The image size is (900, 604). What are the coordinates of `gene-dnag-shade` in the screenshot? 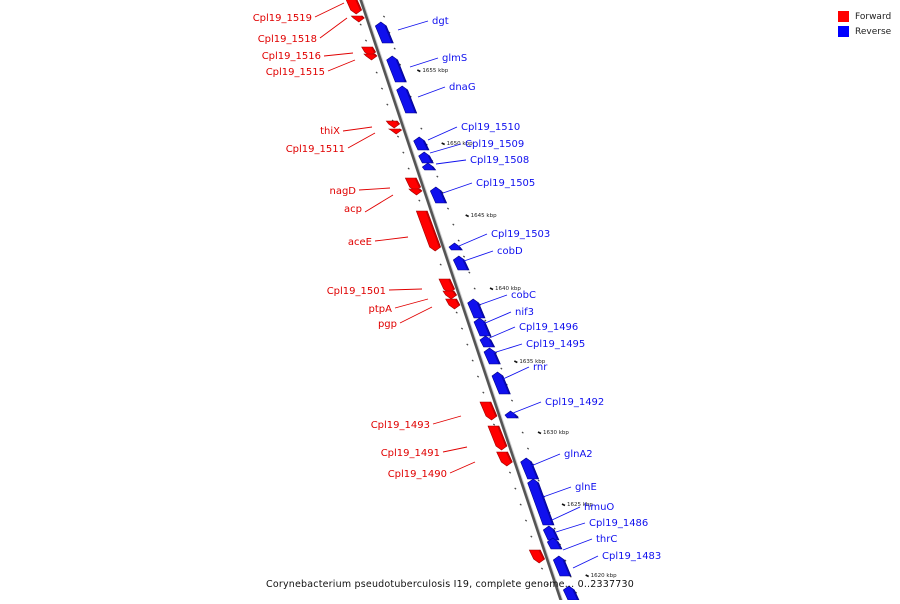 It's located at (411, 101).